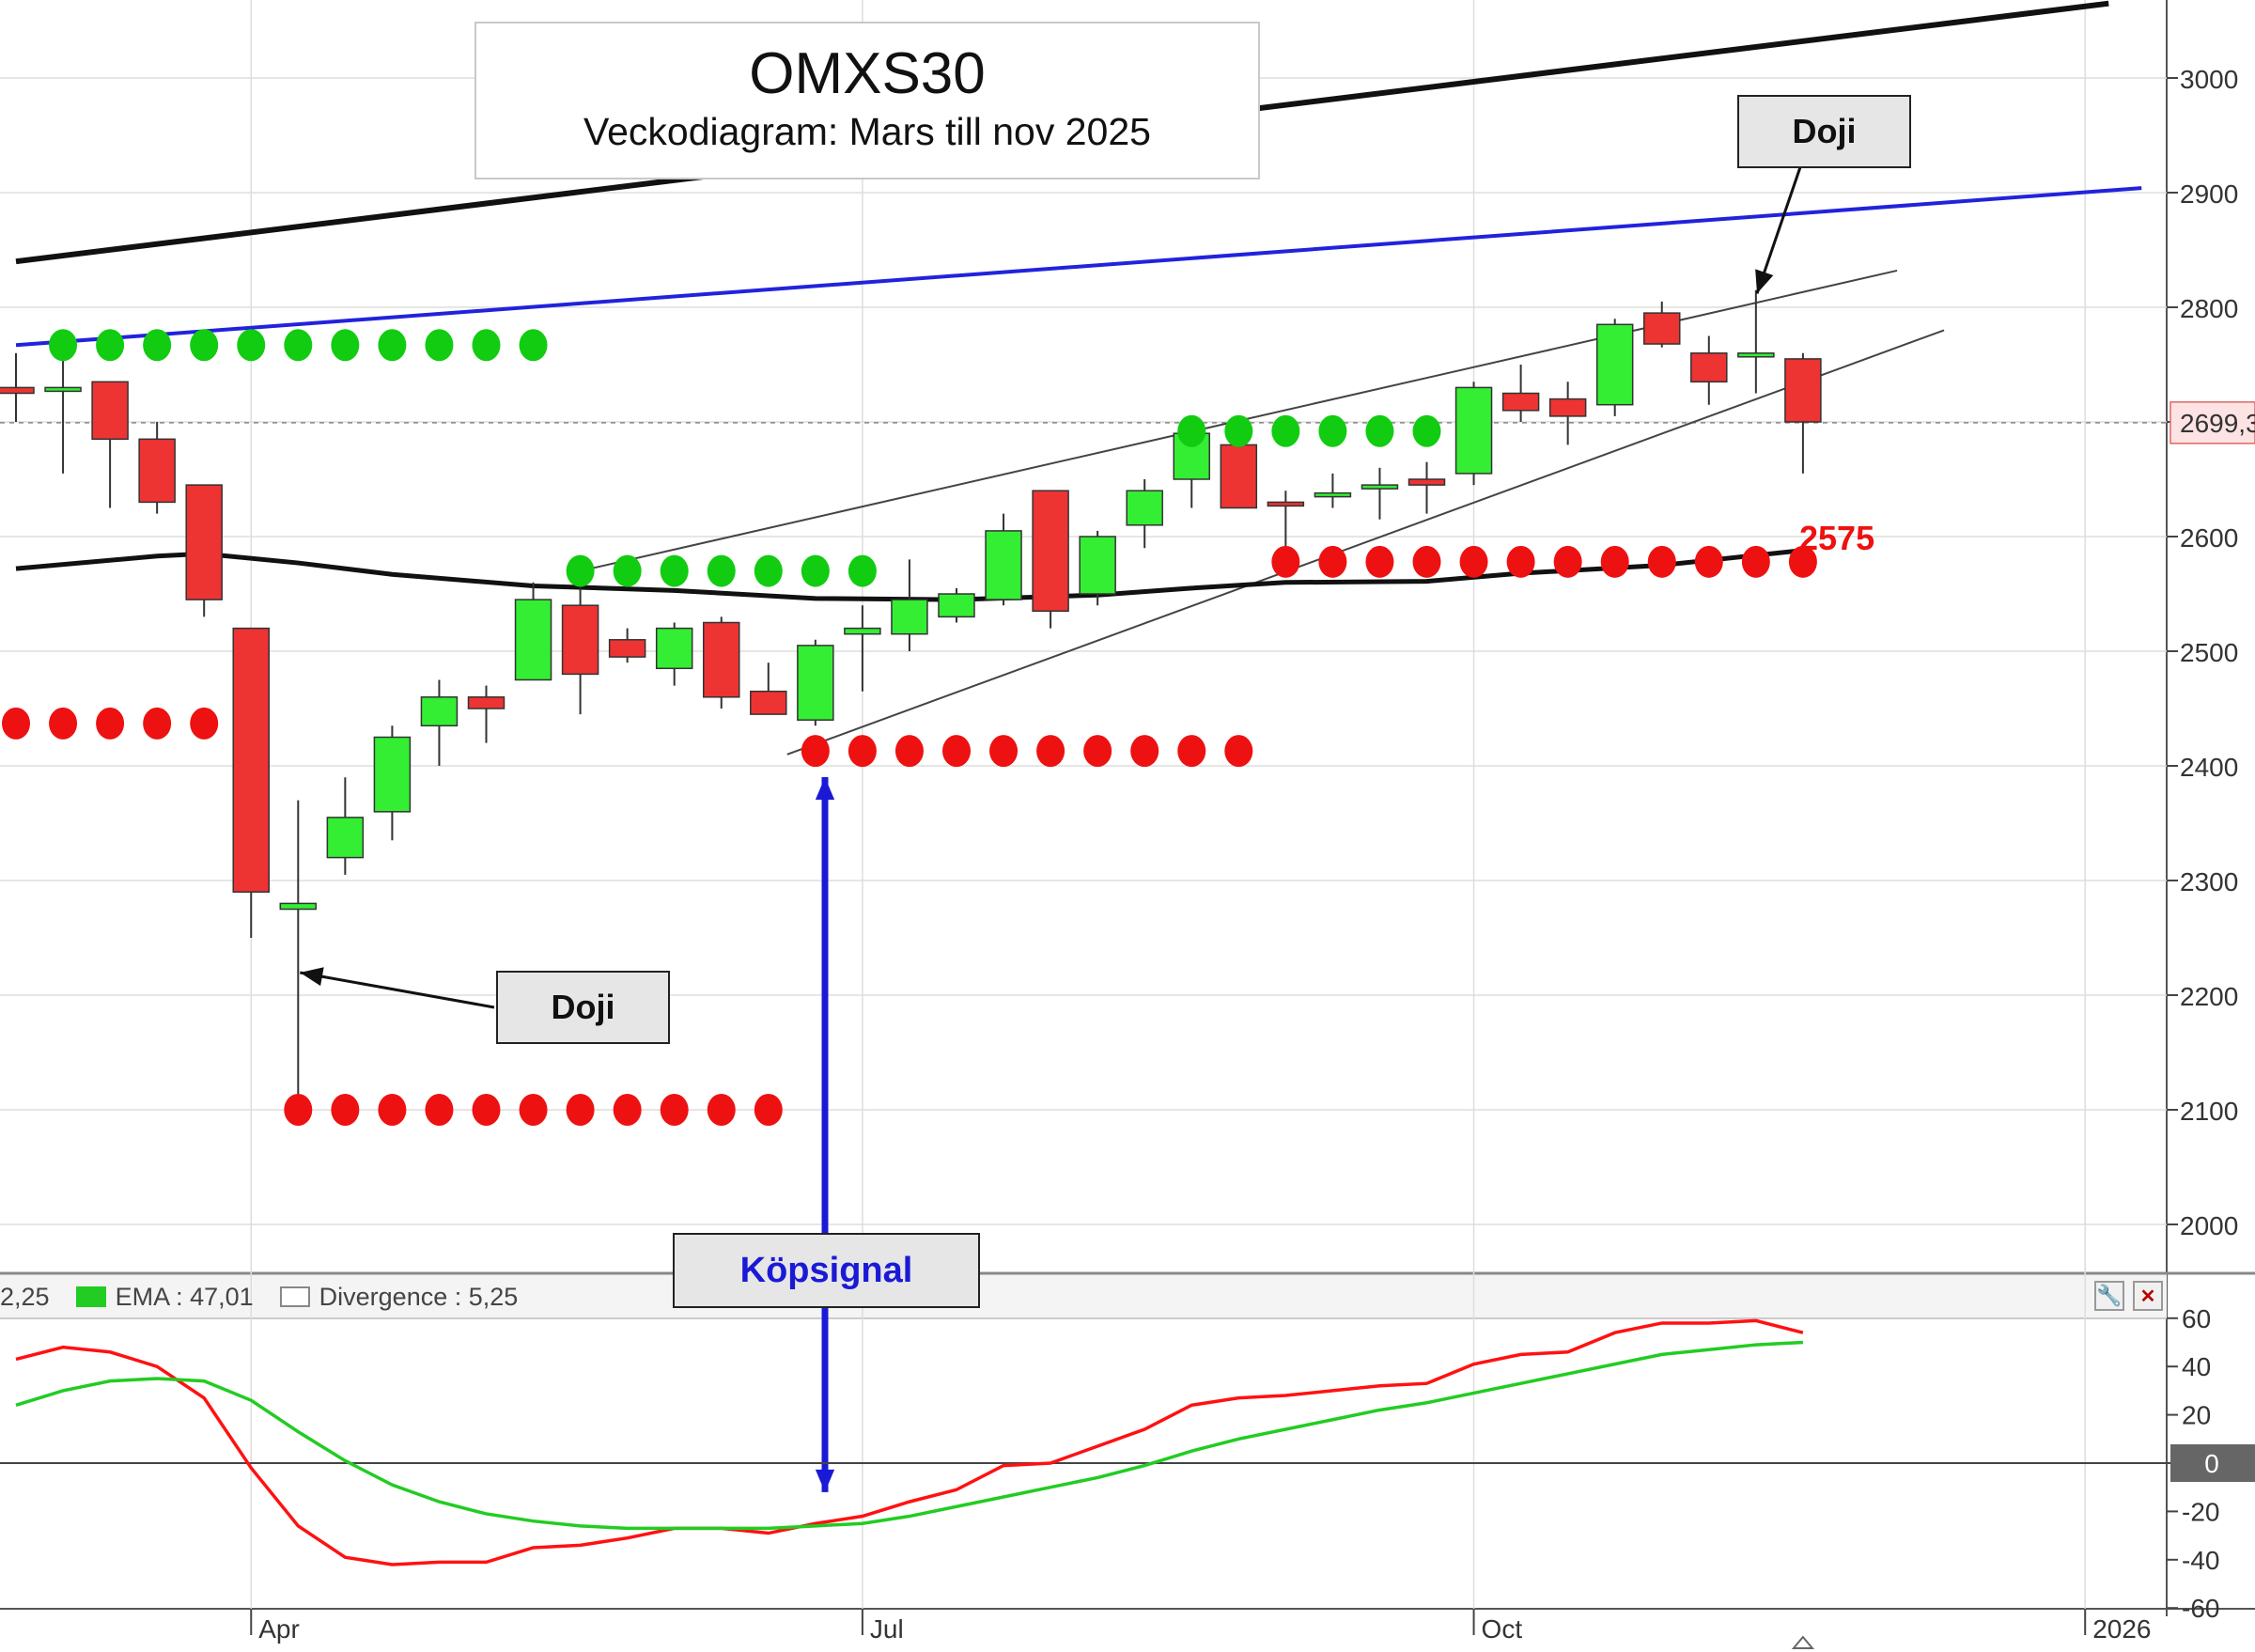 Image resolution: width=2255 pixels, height=1652 pixels. Describe the element at coordinates (184, 1296) in the screenshot. I see `legend-ema-label: EMA : 47,01` at that location.